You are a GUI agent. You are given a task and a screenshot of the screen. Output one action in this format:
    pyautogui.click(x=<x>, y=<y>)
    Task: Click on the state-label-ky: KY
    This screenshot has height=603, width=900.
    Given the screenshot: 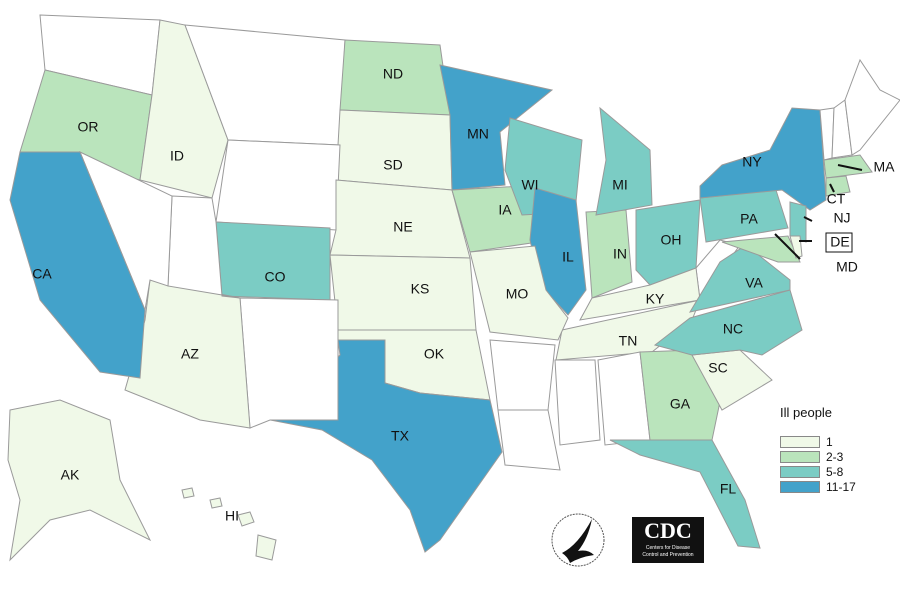 What is the action you would take?
    pyautogui.click(x=655, y=299)
    